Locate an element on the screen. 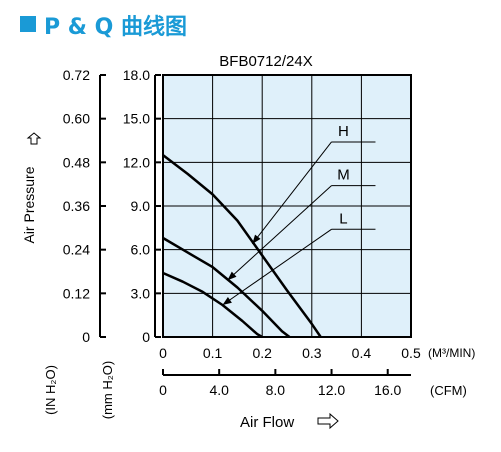  y-tick-label-inch: 0.12 is located at coordinates (76, 293).